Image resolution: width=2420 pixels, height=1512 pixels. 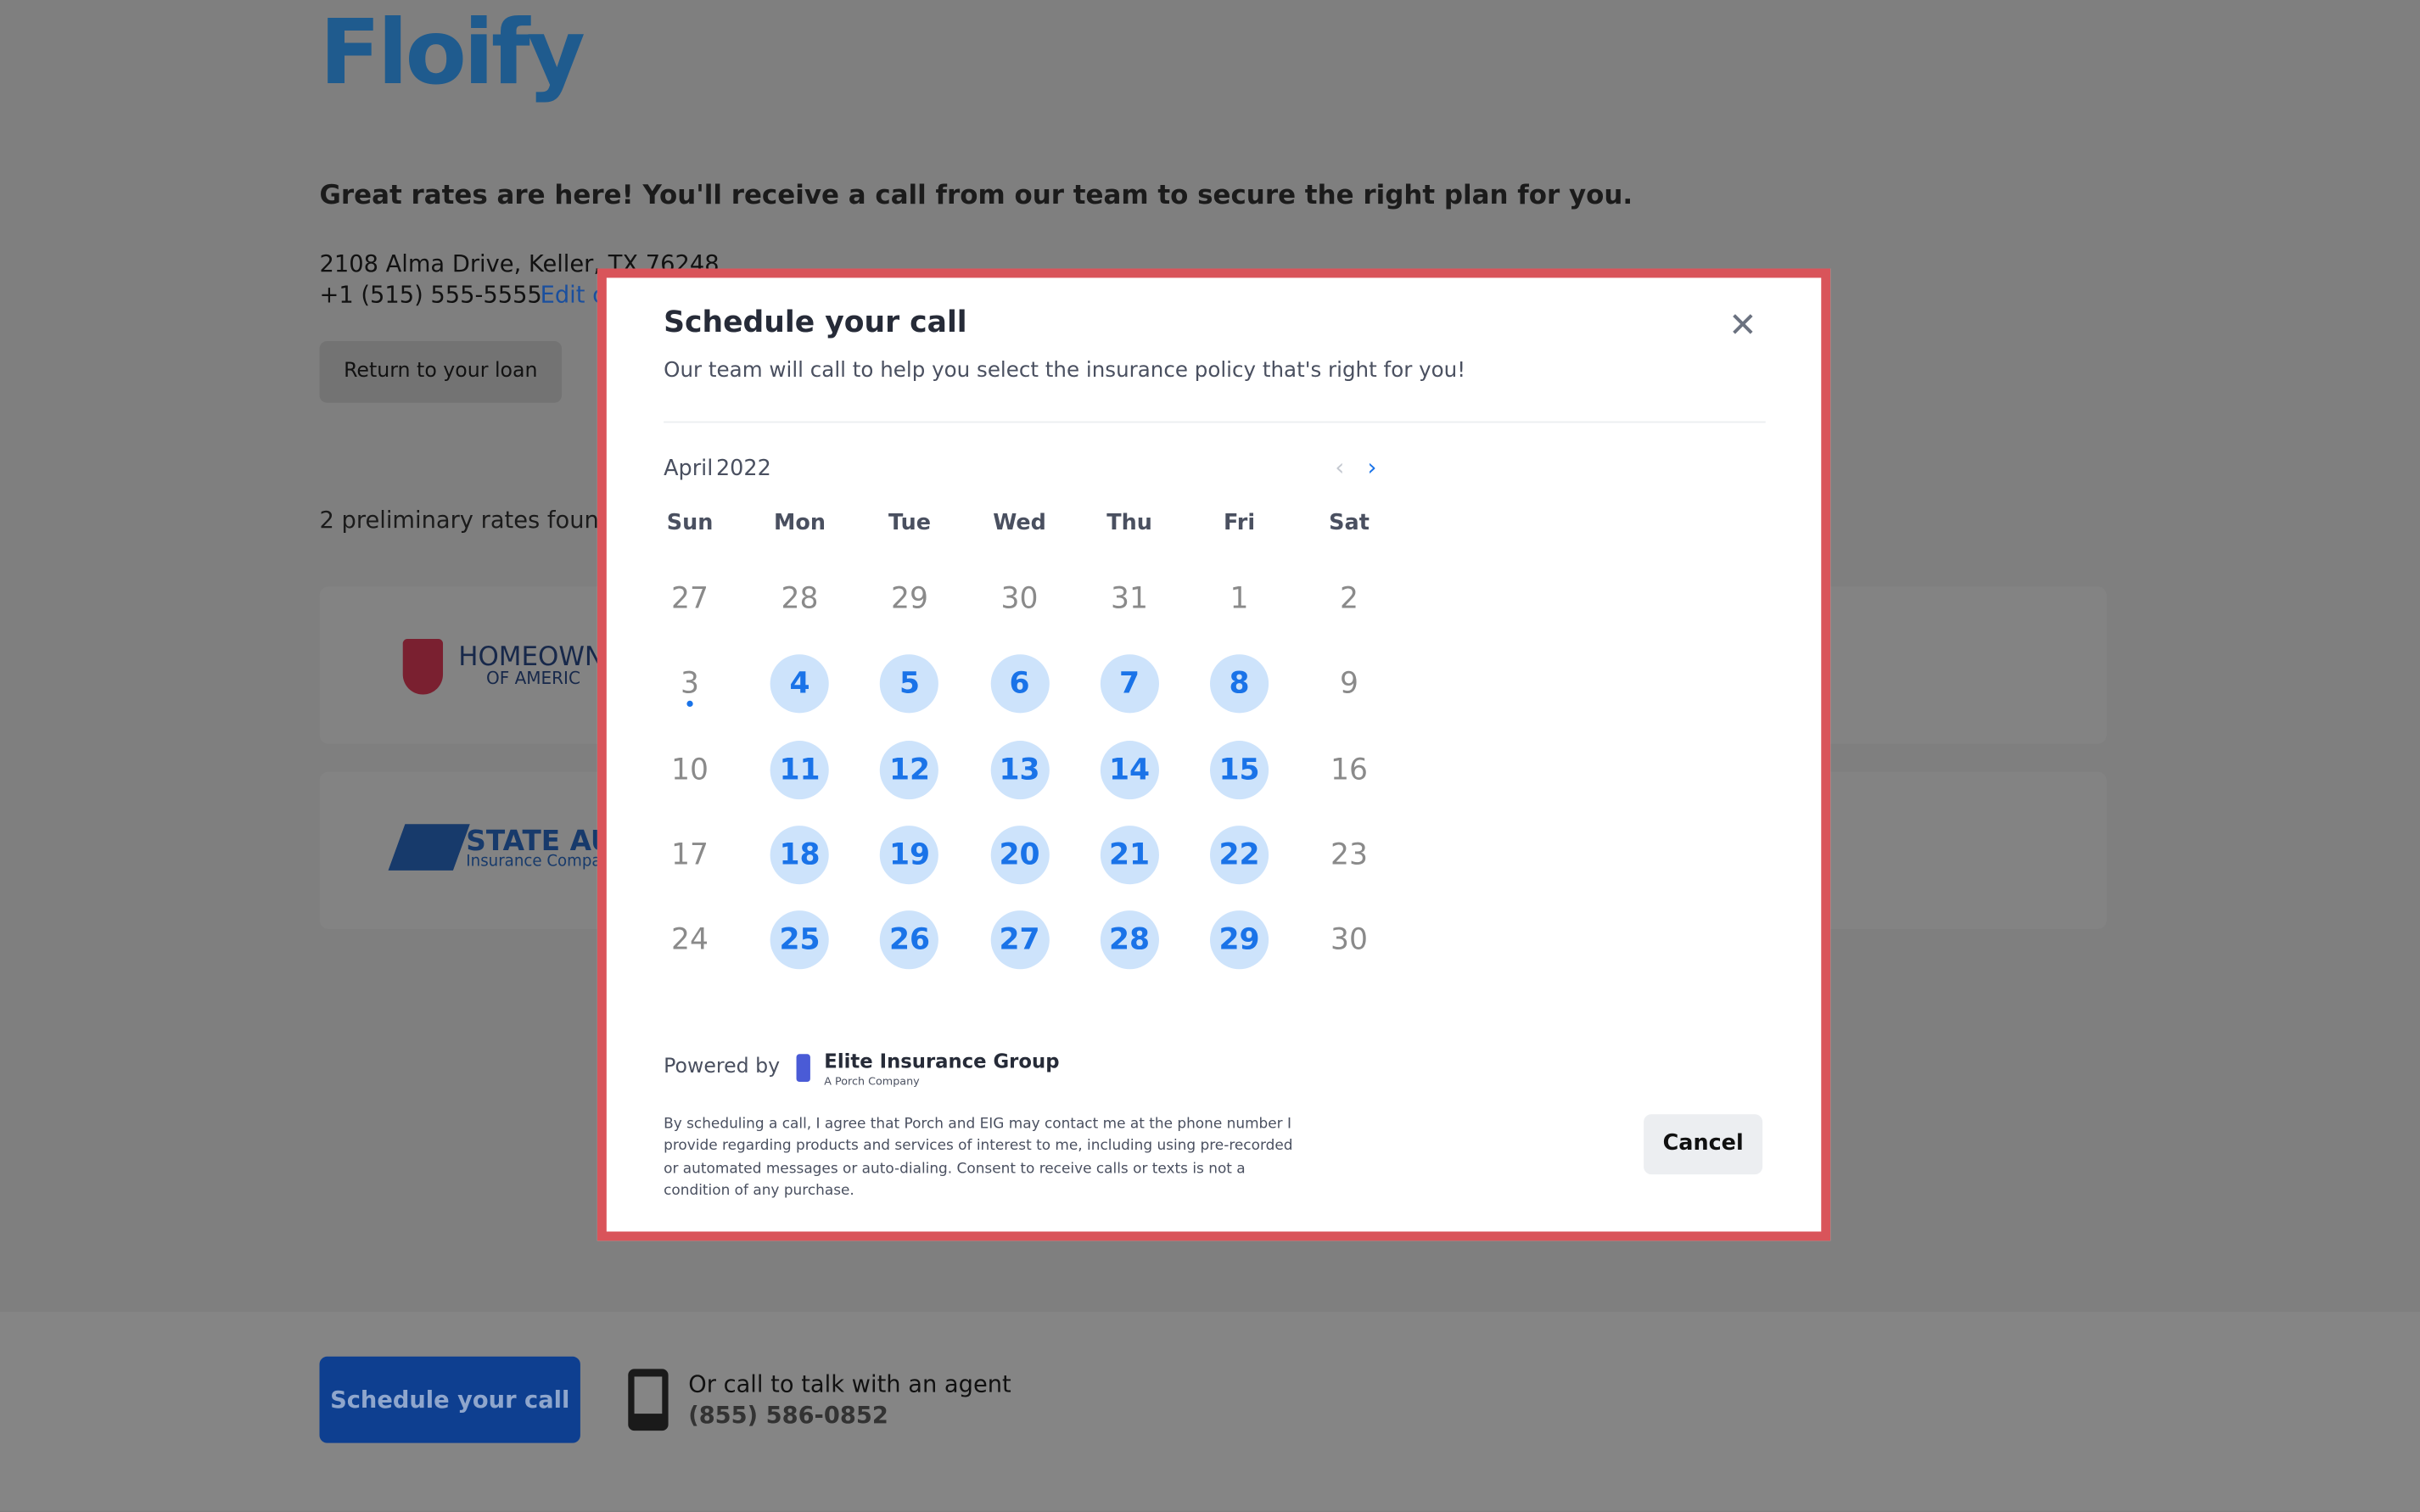 What do you see at coordinates (788, 1415) in the screenshot?
I see `call-phone: (855) 586-0852` at bounding box center [788, 1415].